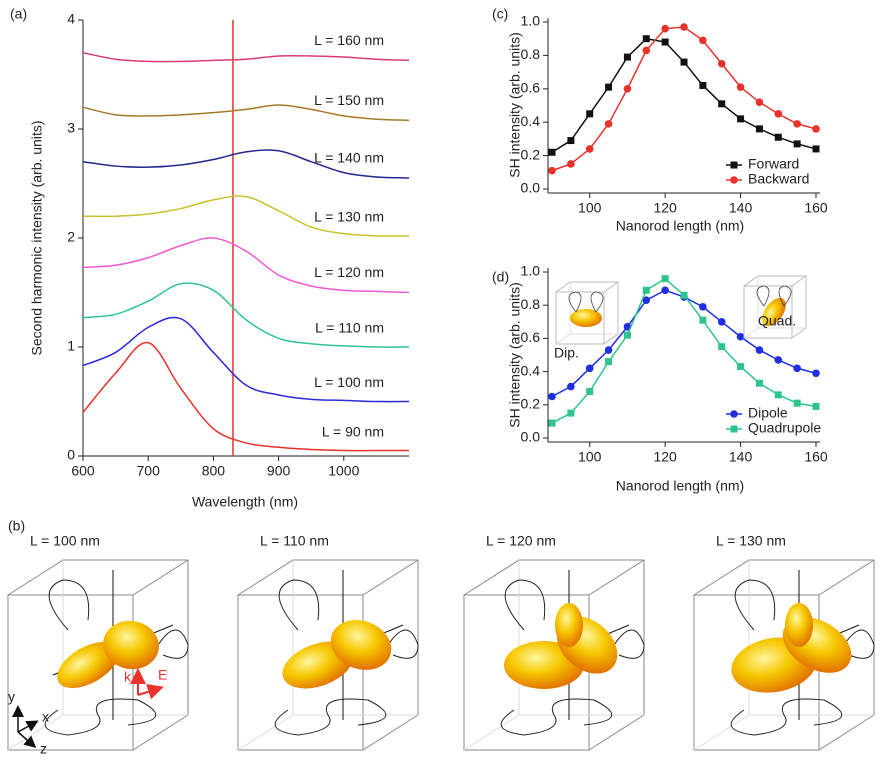  Describe the element at coordinates (149, 471) in the screenshot. I see `x-tick-label: 700` at that location.